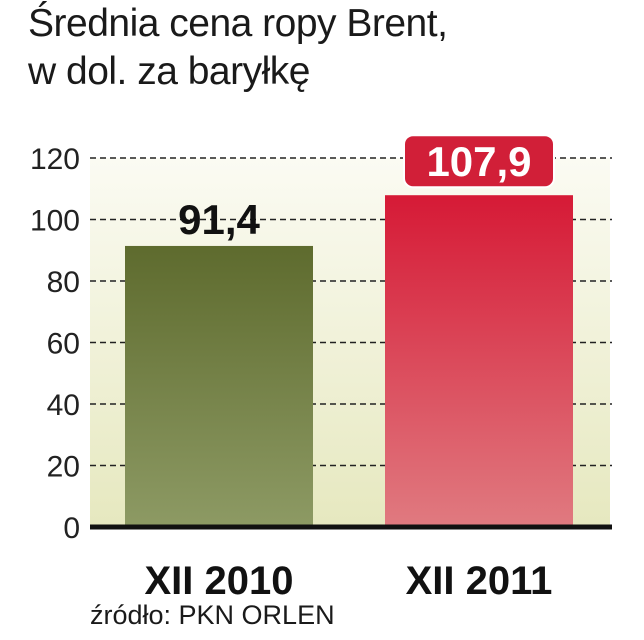 Image resolution: width=644 pixels, height=640 pixels. Describe the element at coordinates (71, 528) in the screenshot. I see `y-tick-label-0: 0` at that location.